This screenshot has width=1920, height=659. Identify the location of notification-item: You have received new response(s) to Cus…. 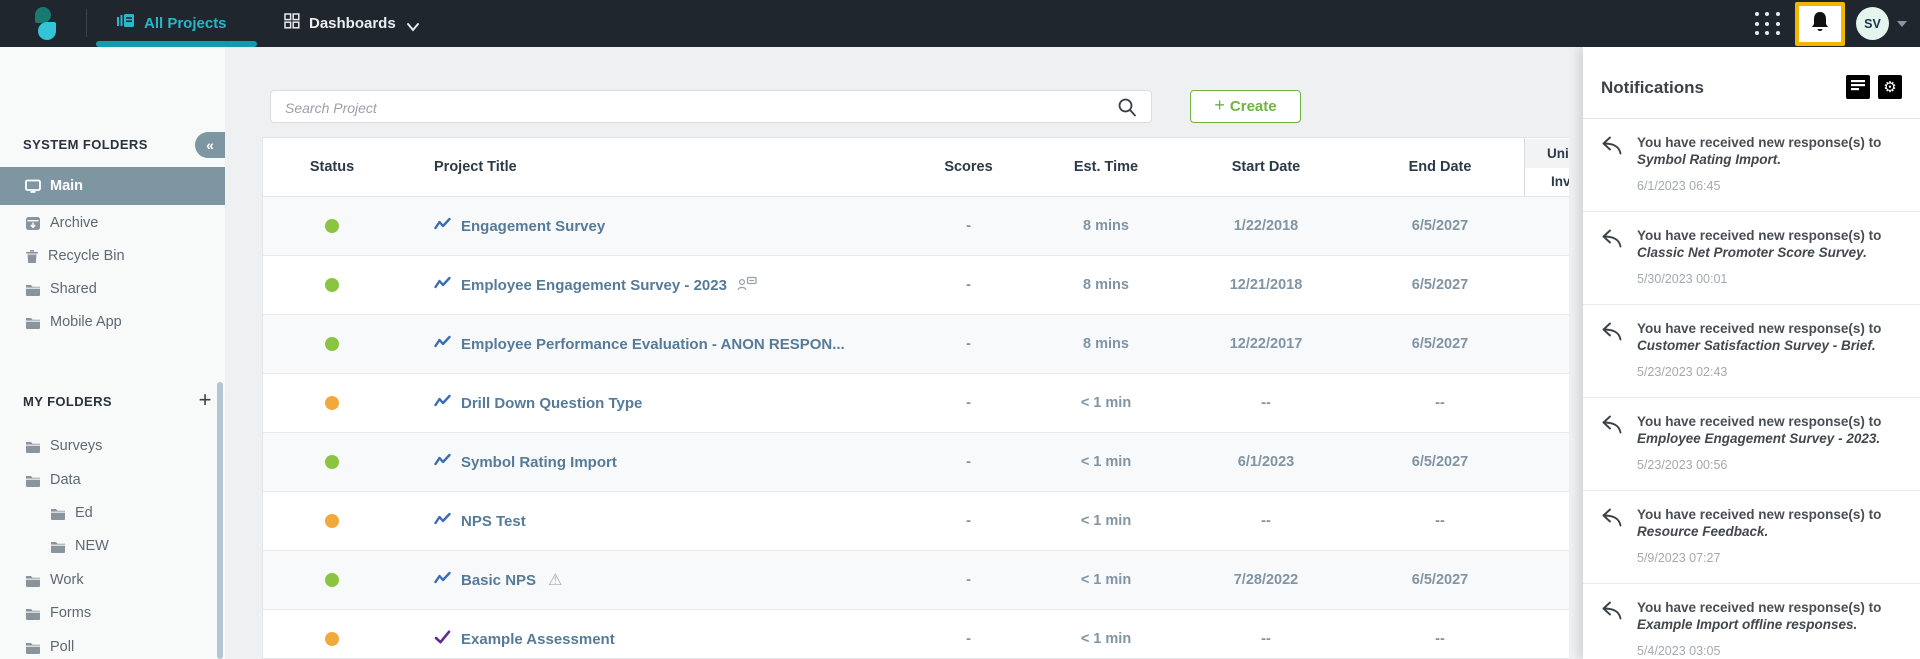
(1751, 351).